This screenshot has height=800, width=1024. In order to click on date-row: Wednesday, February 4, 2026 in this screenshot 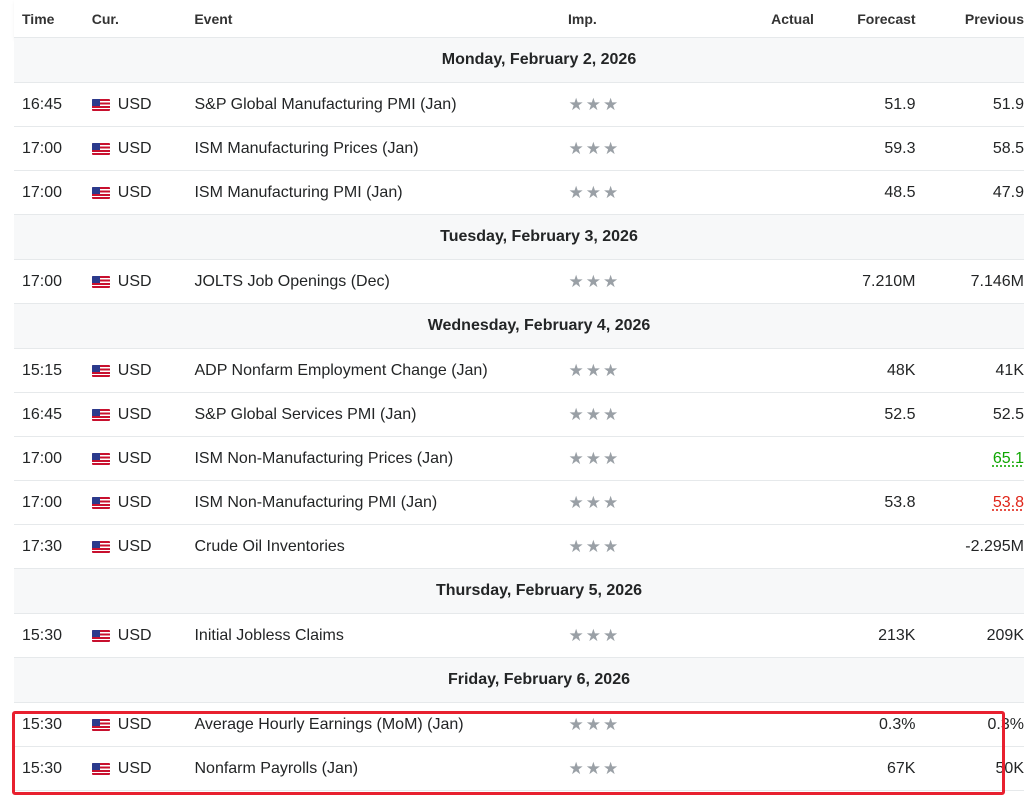, I will do `click(519, 326)`.